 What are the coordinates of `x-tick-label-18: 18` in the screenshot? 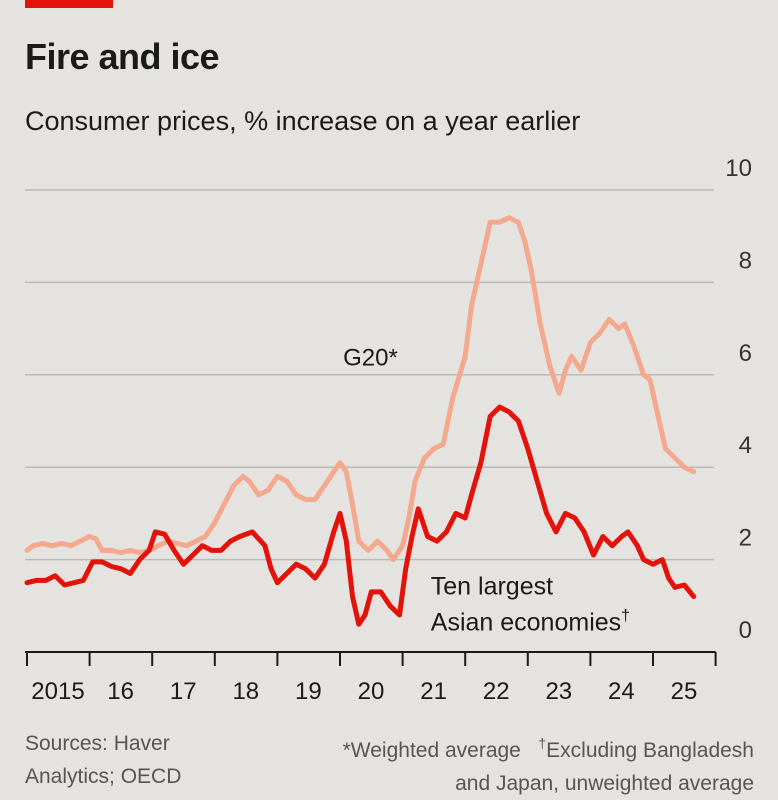 It's located at (245, 691).